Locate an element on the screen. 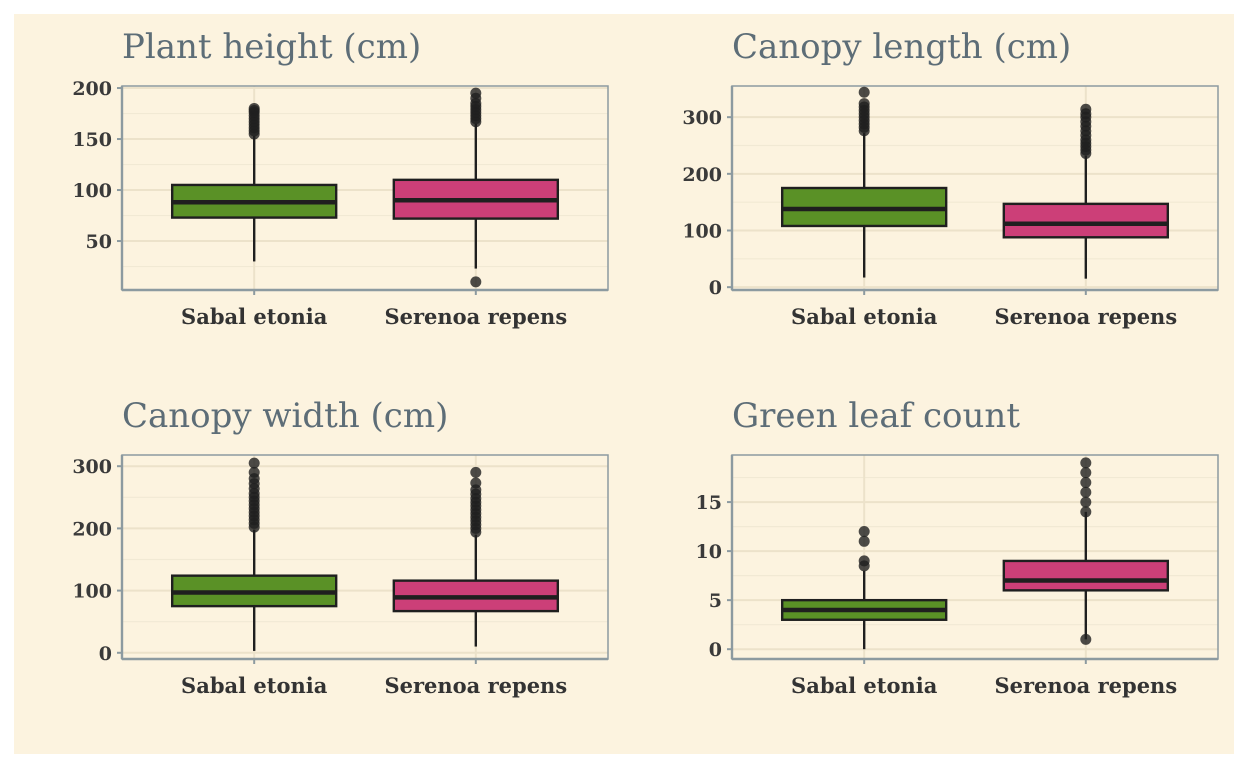  panel-title: Green leaf count is located at coordinates (876, 416).